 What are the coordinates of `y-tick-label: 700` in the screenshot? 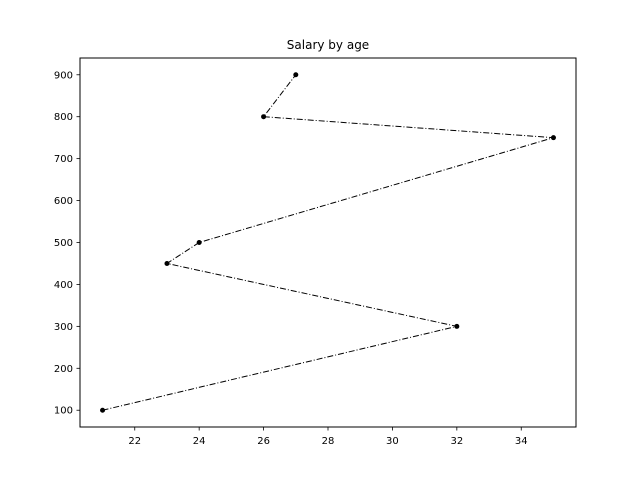 It's located at (63, 159).